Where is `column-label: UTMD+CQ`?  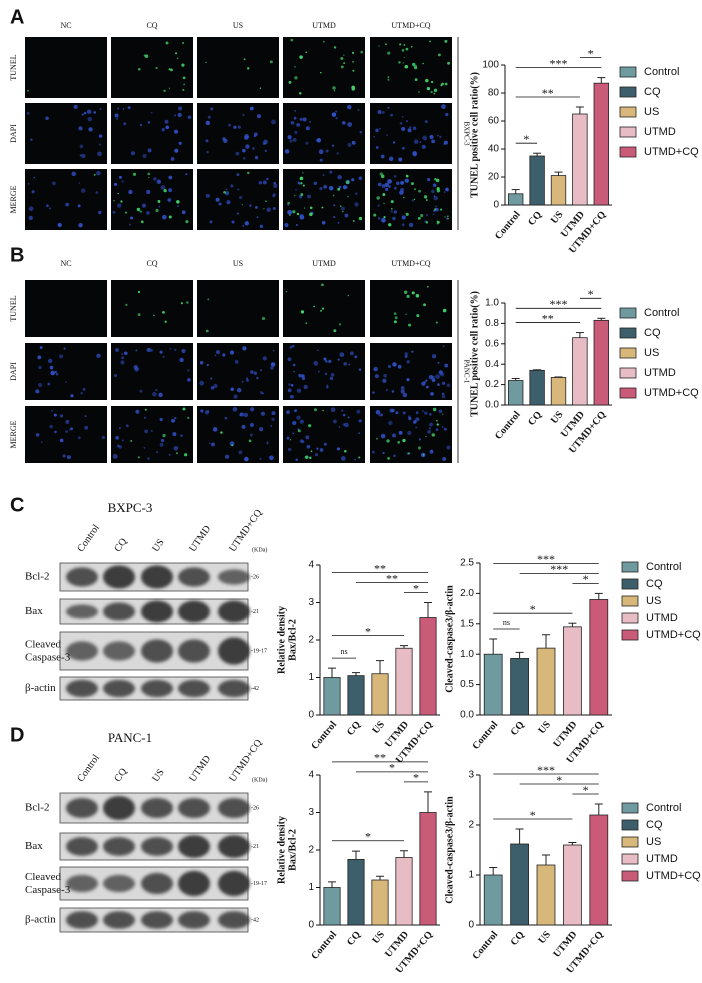 column-label: UTMD+CQ is located at coordinates (410, 263).